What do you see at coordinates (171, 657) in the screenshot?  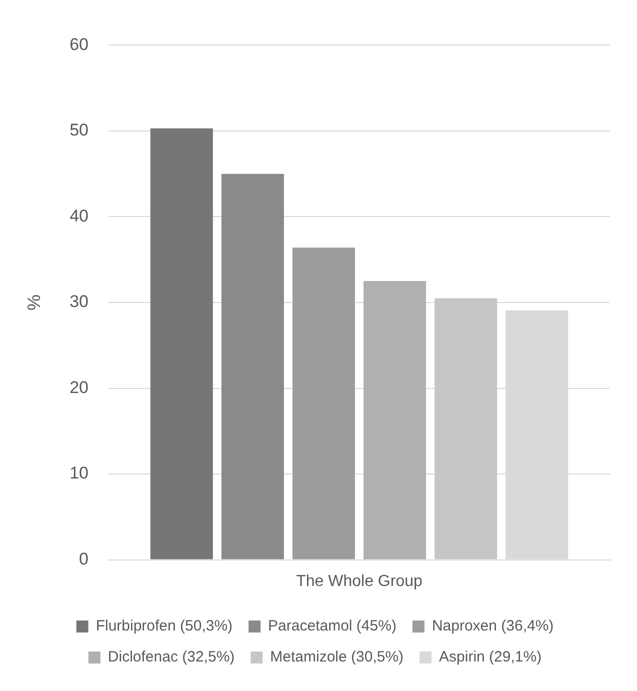 I see `legend-label: Diclofenac (32,5%)` at bounding box center [171, 657].